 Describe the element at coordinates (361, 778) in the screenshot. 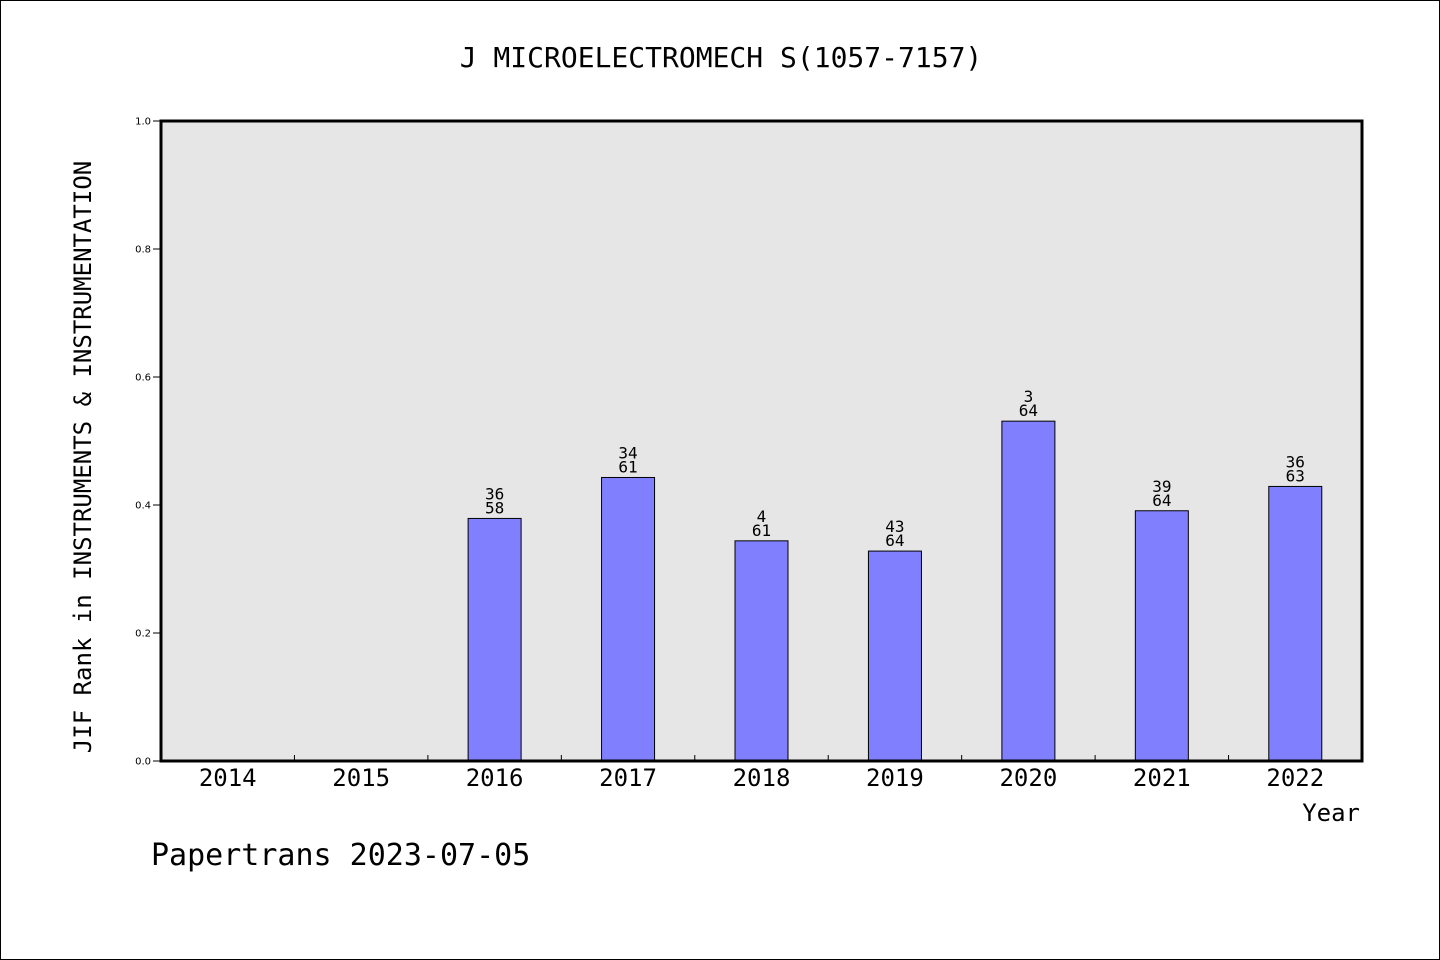

I see `x-tick-label: 2015` at that location.